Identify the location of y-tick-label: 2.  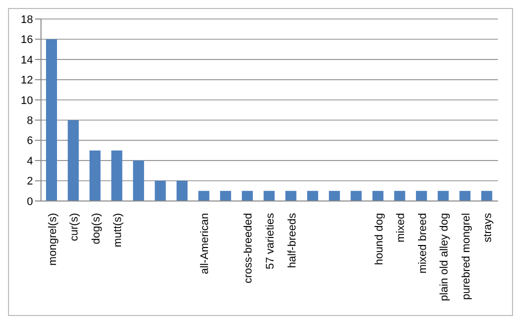
(29, 182).